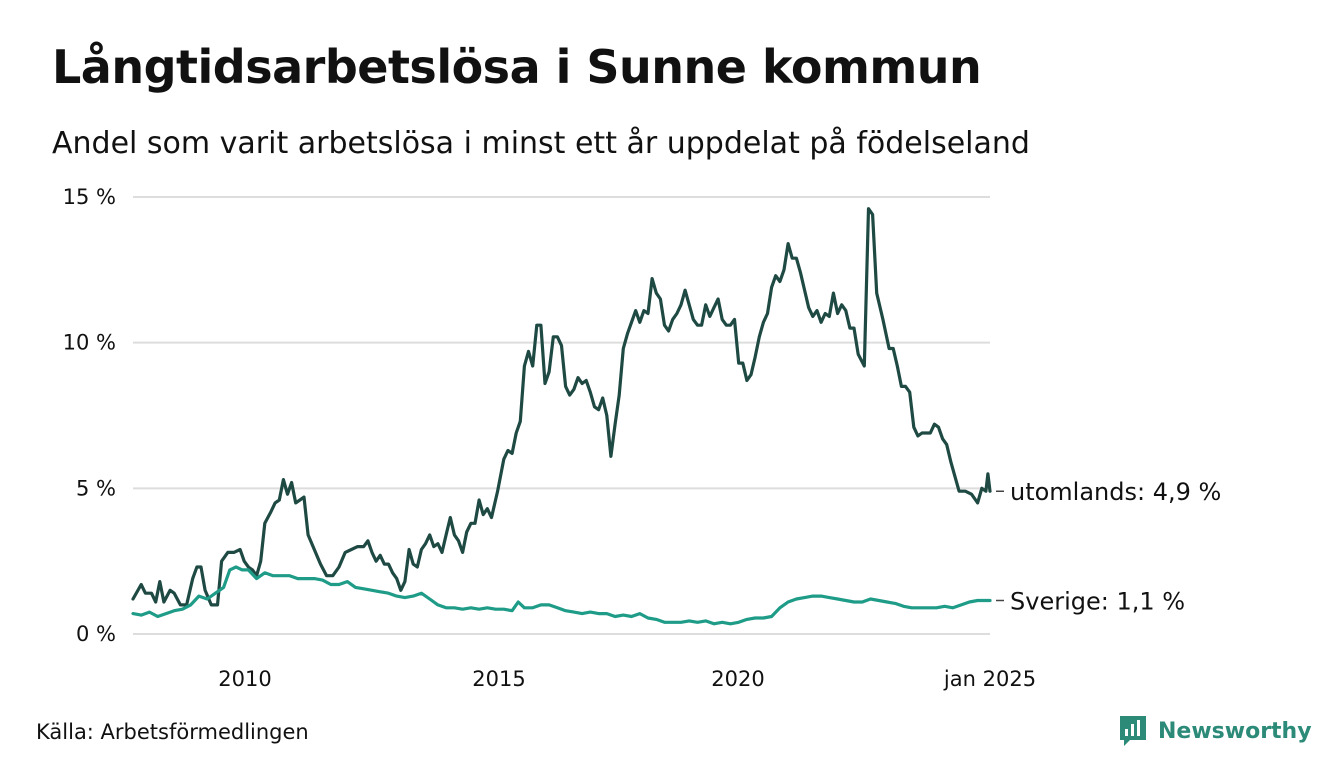 The image size is (1340, 780). Describe the element at coordinates (1115, 492) in the screenshot. I see `end-label-utomlands: utomlands: 4,9 %` at that location.